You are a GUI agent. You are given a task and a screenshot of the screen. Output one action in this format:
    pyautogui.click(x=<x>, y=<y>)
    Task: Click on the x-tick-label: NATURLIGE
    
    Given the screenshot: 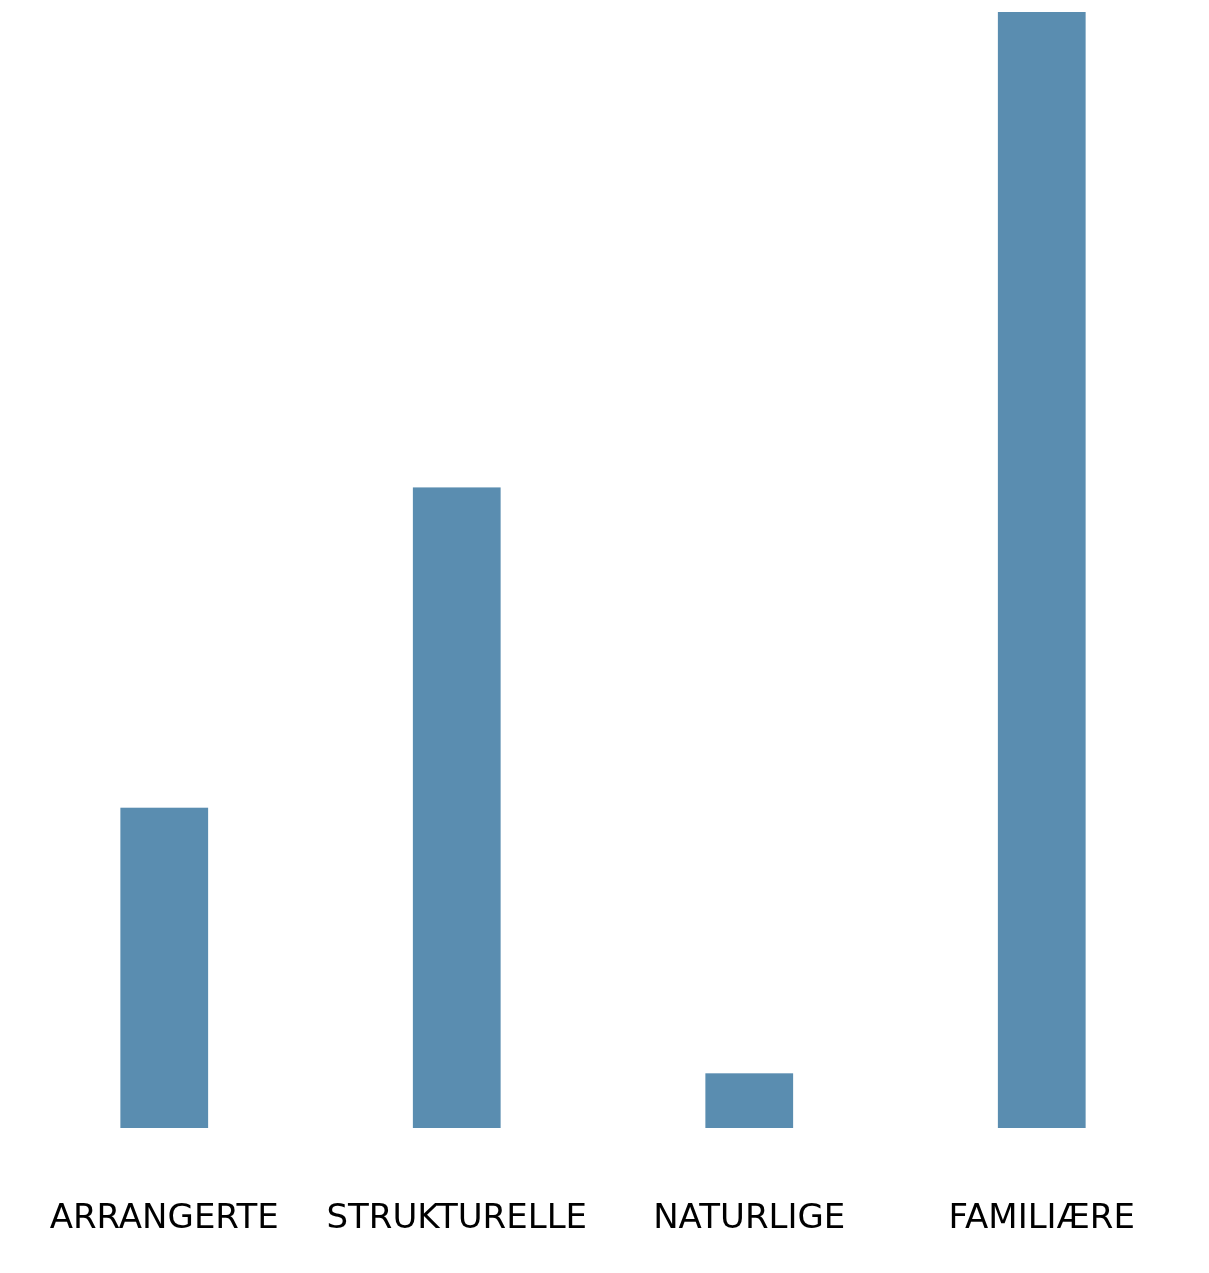 What is the action you would take?
    pyautogui.click(x=749, y=1216)
    